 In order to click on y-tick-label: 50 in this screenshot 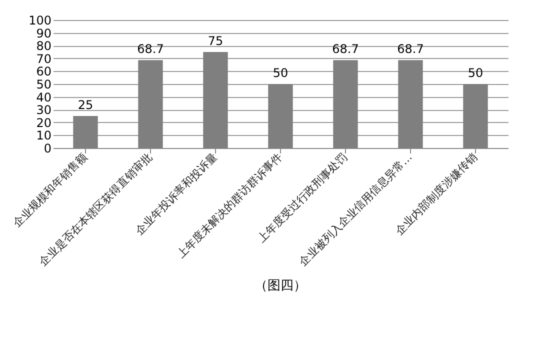, I will do `click(44, 85)`.